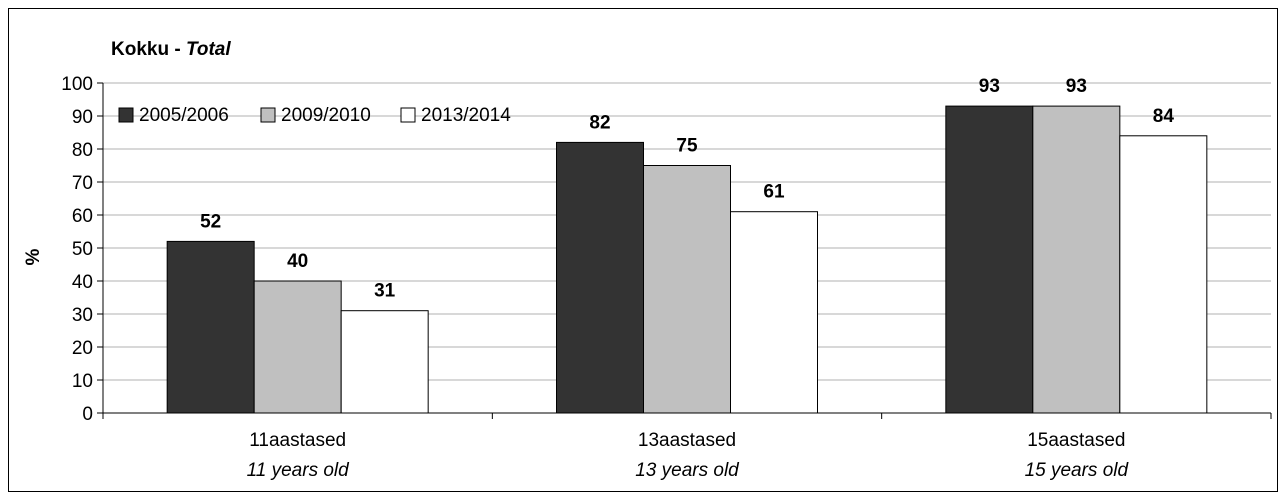  What do you see at coordinates (210, 221) in the screenshot?
I see `bar-value-label: 52` at bounding box center [210, 221].